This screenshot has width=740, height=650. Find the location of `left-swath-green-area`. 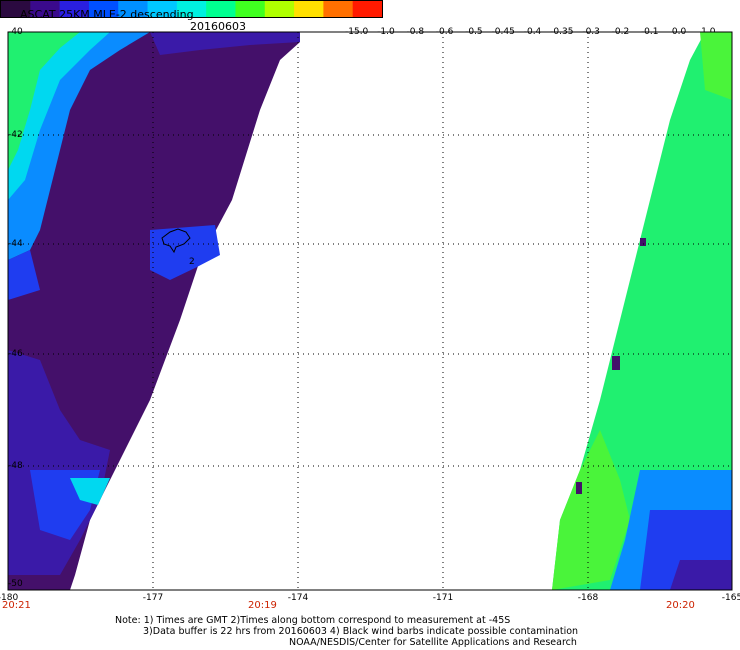

left-swath-green-area is located at coordinates (44, 101).